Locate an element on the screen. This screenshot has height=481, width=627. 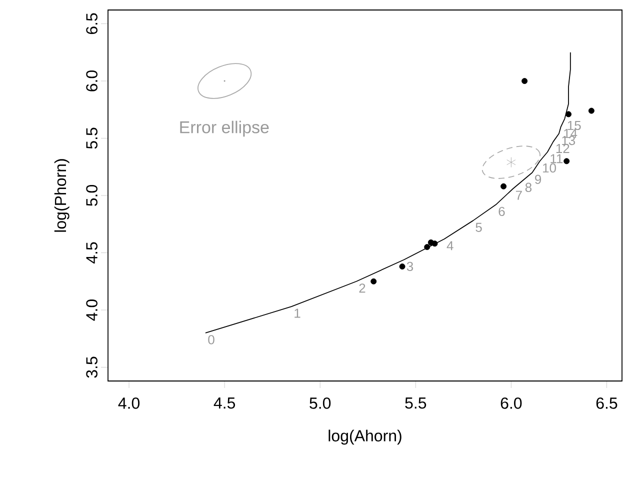
y-tick-label: 5.0 is located at coordinates (92, 195).